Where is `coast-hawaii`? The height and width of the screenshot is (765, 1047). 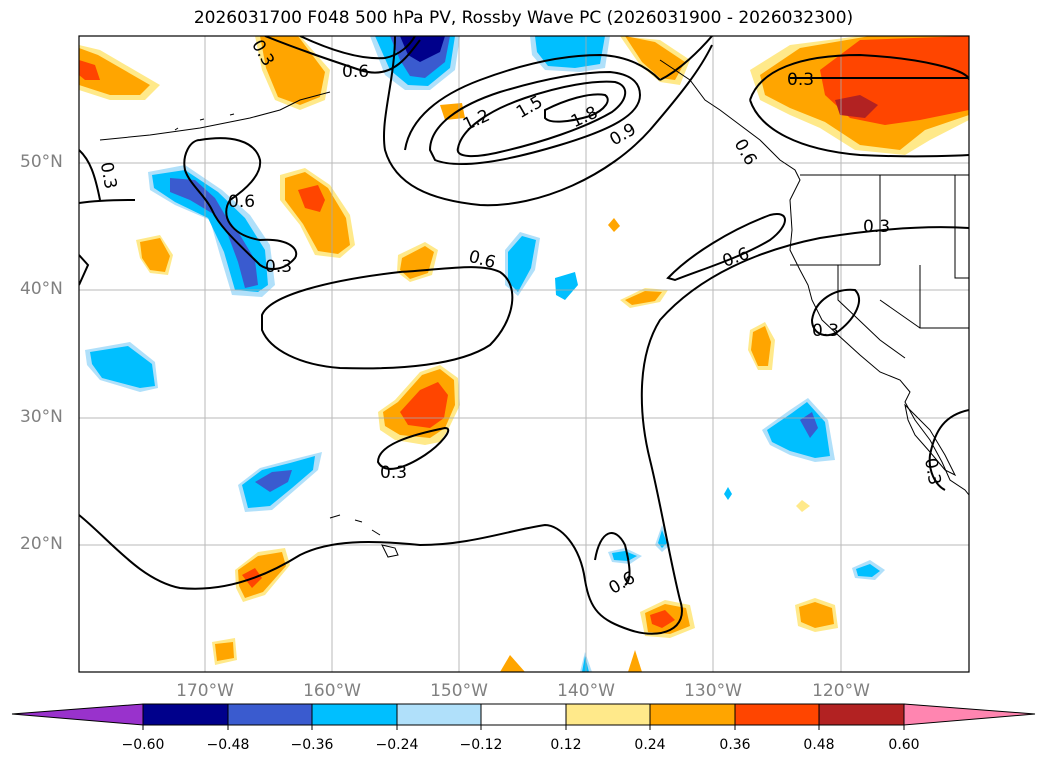 coast-hawaii is located at coordinates (364, 536).